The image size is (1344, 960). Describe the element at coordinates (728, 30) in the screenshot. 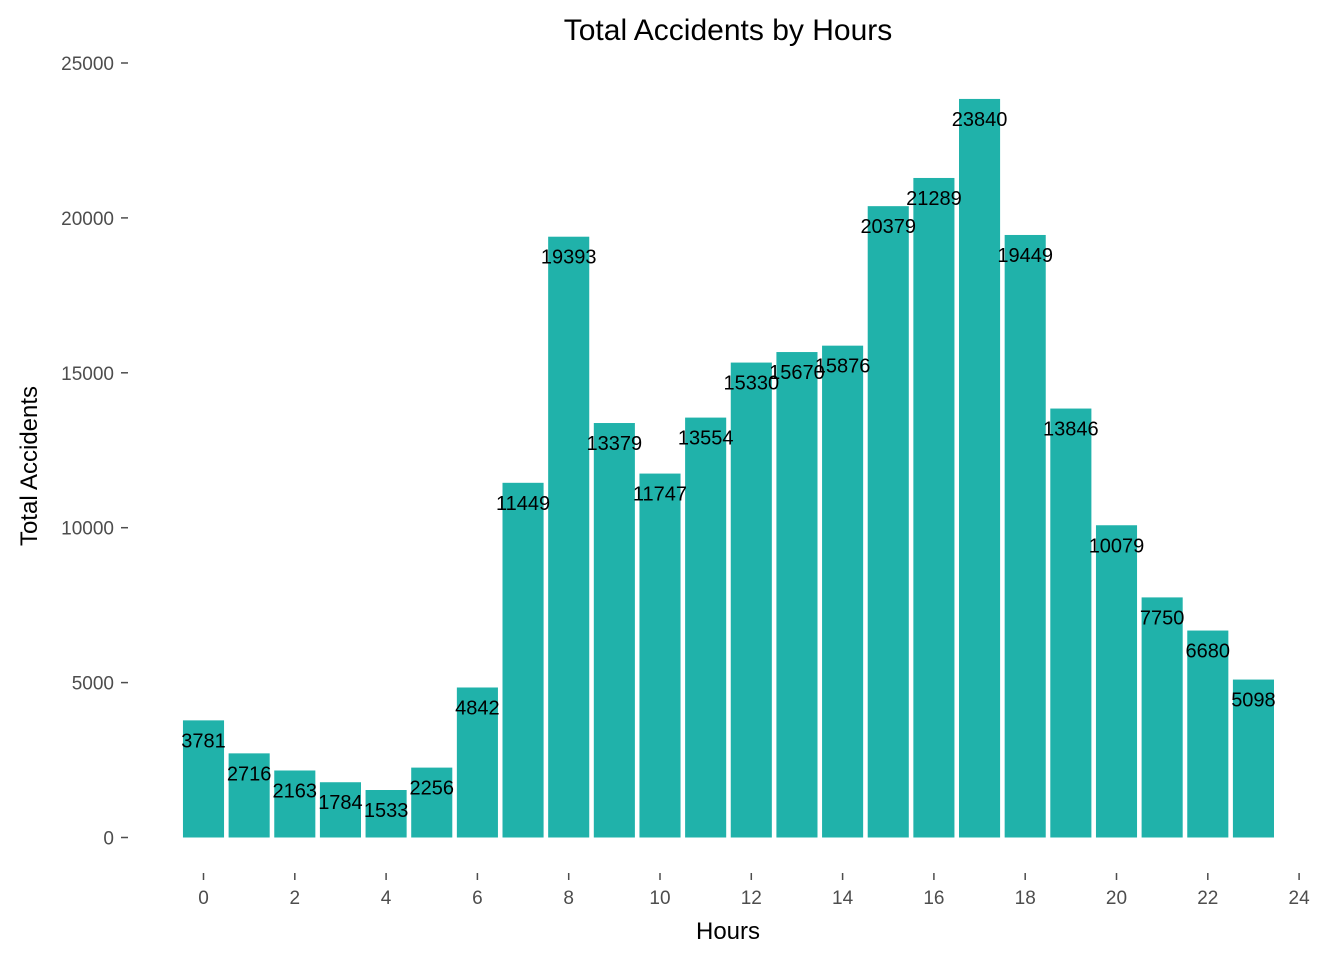

I see `chart-title: Total Accidents by Hours` at that location.